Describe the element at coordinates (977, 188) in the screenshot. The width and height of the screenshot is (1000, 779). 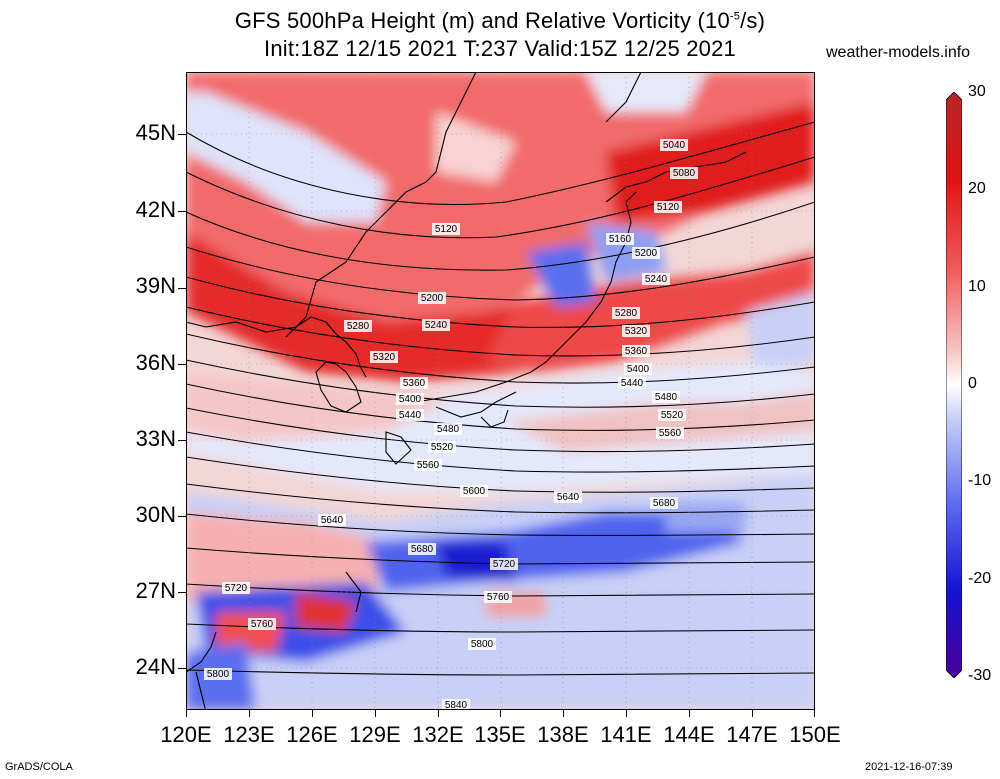
I see `colorbar-label: 20` at that location.